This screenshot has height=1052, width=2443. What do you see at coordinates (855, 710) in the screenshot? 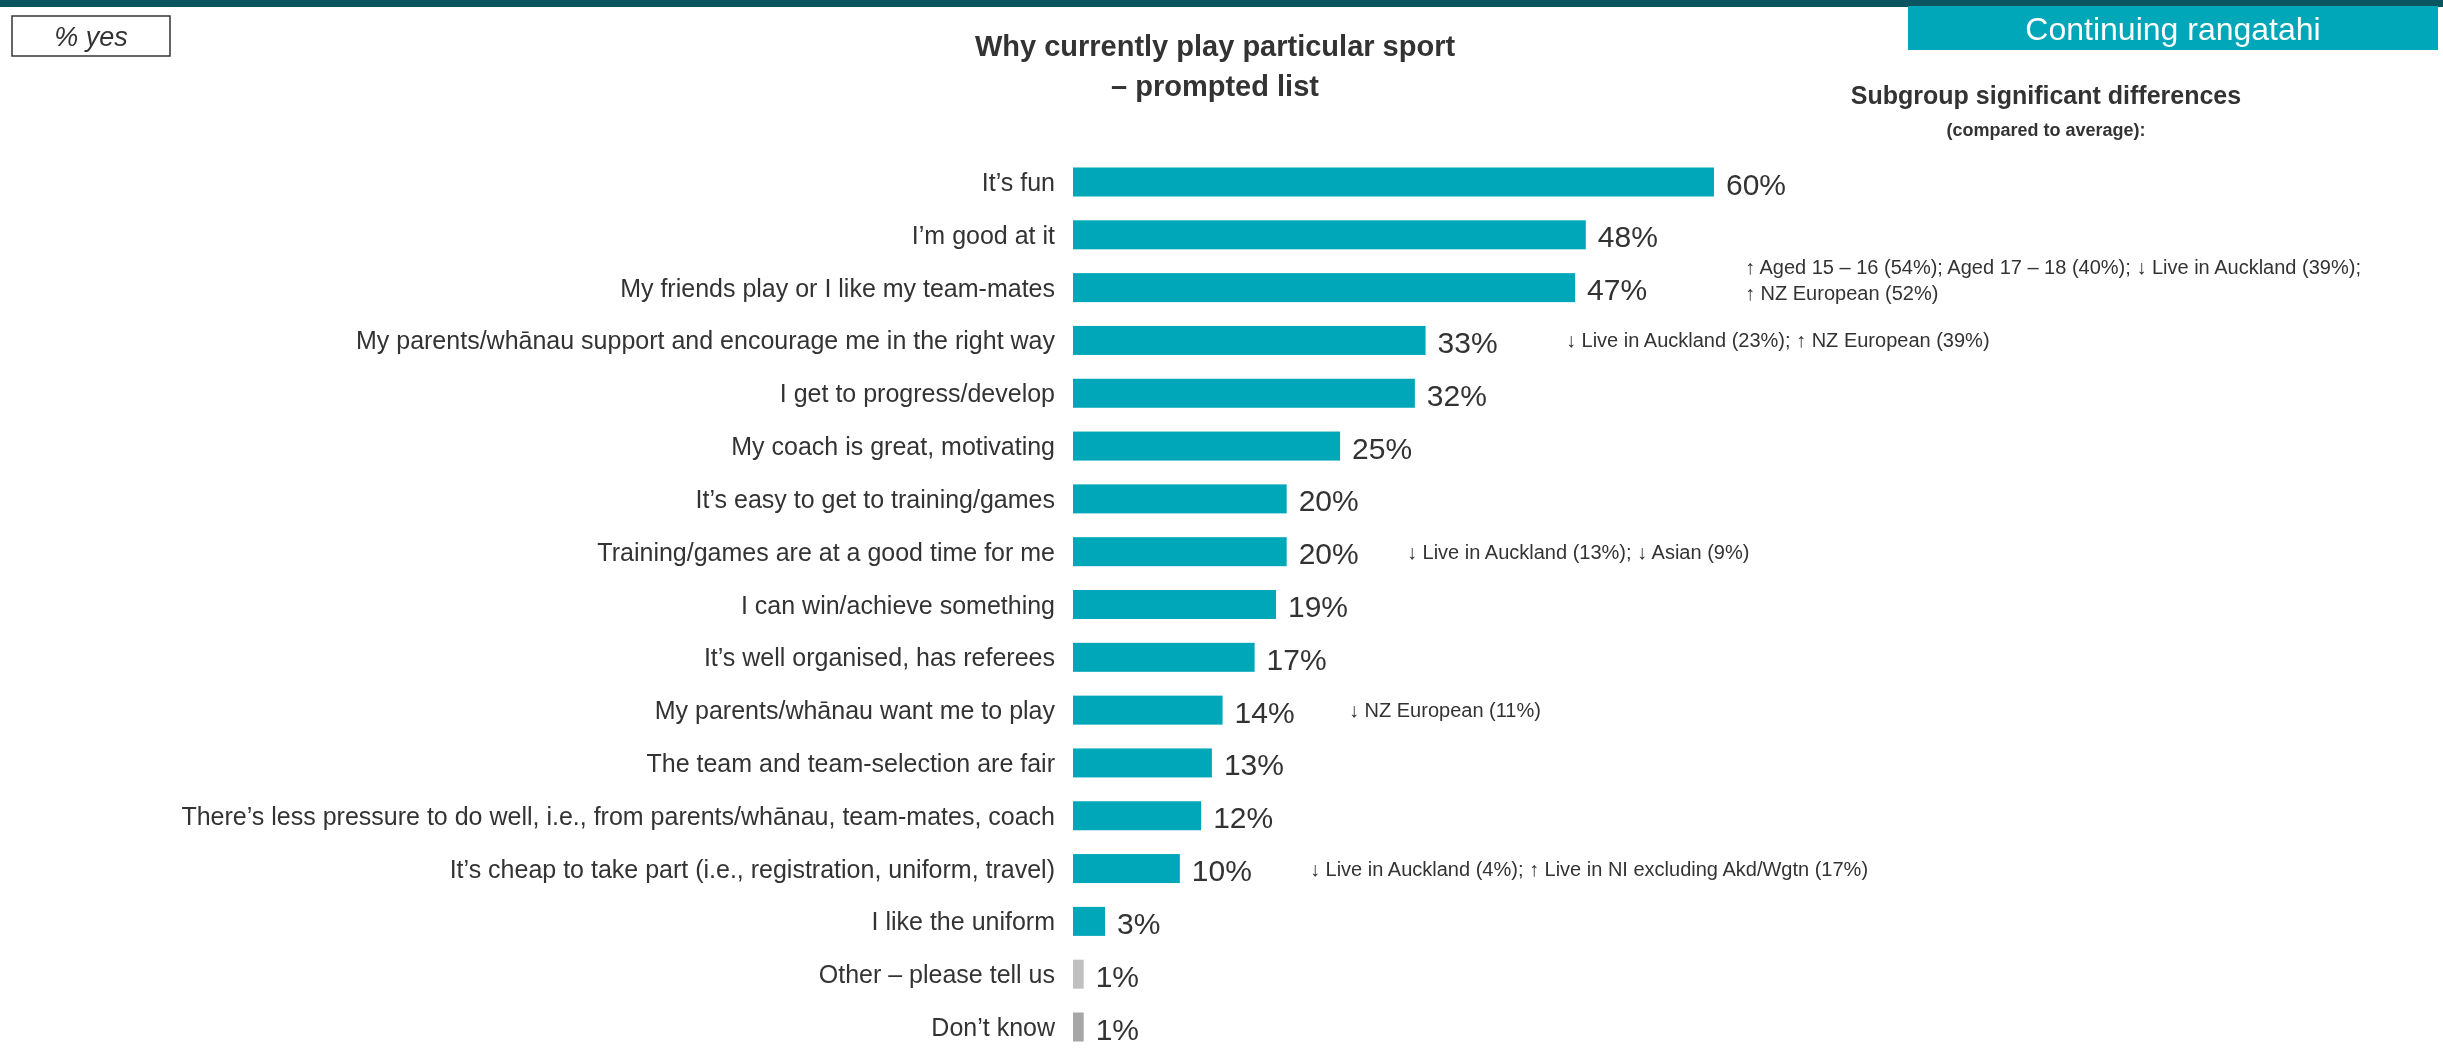
I see `y-tick-label: My parents/whānau want me to play` at bounding box center [855, 710].